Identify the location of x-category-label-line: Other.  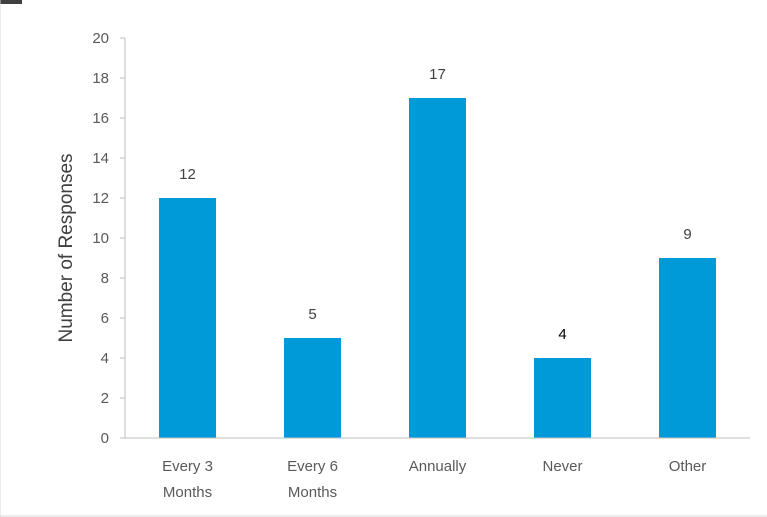
(688, 466).